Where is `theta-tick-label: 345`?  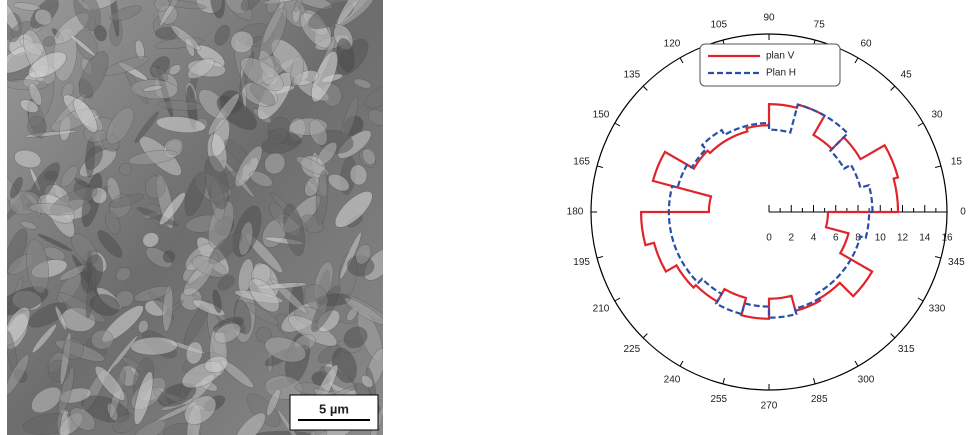
theta-tick-label: 345 is located at coordinates (956, 262).